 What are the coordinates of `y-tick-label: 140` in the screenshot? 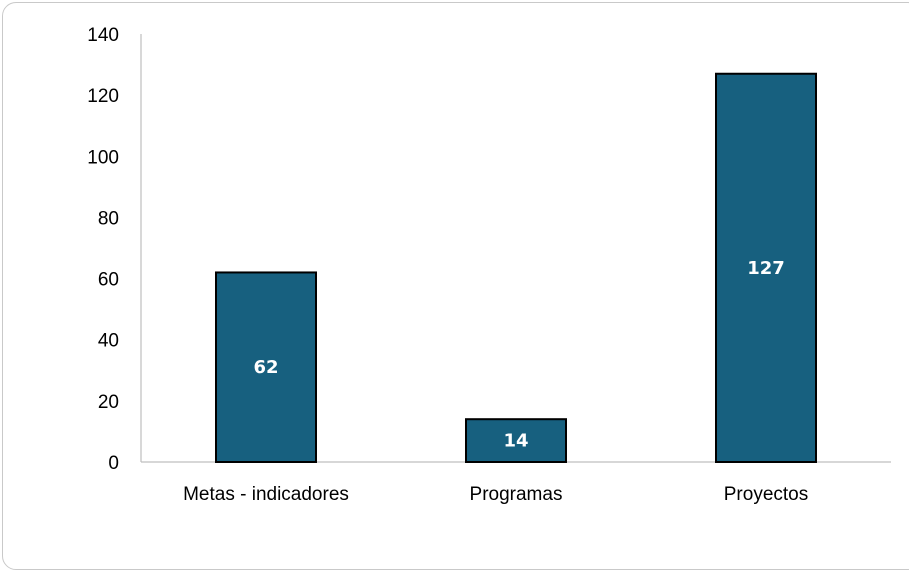 It's located at (103, 35).